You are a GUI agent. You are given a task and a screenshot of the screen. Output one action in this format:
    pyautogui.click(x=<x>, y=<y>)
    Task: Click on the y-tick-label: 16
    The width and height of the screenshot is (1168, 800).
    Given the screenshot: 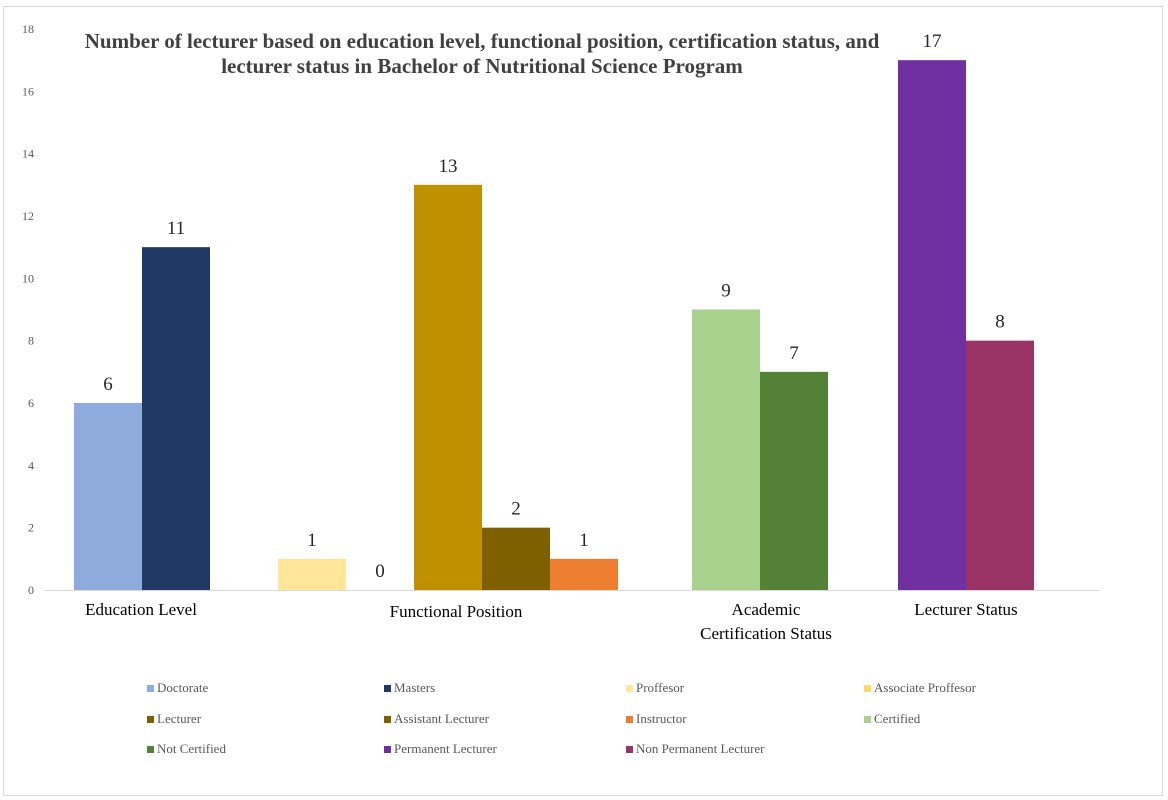 What is the action you would take?
    pyautogui.click(x=28, y=91)
    